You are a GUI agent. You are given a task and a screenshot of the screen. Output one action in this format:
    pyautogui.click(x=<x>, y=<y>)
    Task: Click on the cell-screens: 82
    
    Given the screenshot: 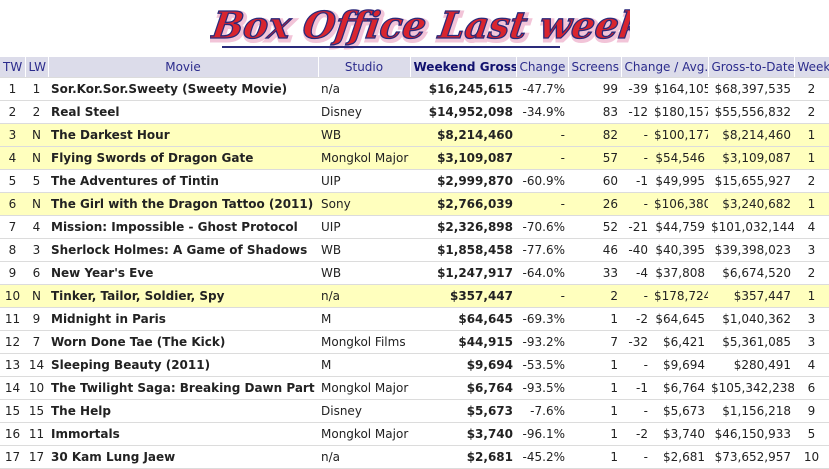 What is the action you would take?
    pyautogui.click(x=594, y=135)
    